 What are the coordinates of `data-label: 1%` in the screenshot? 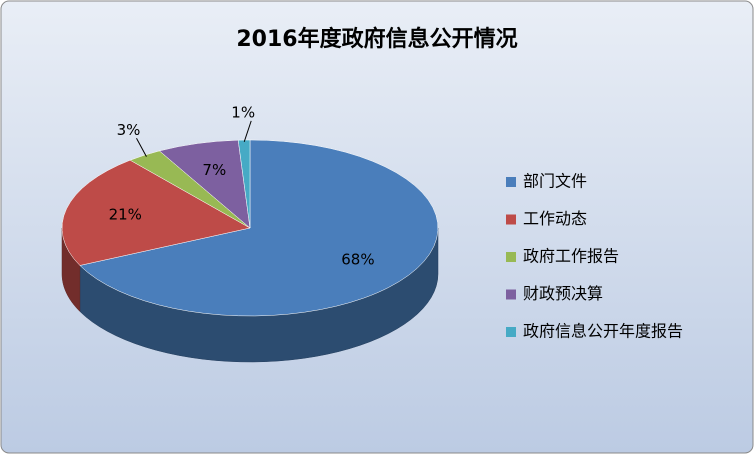 It's located at (243, 112).